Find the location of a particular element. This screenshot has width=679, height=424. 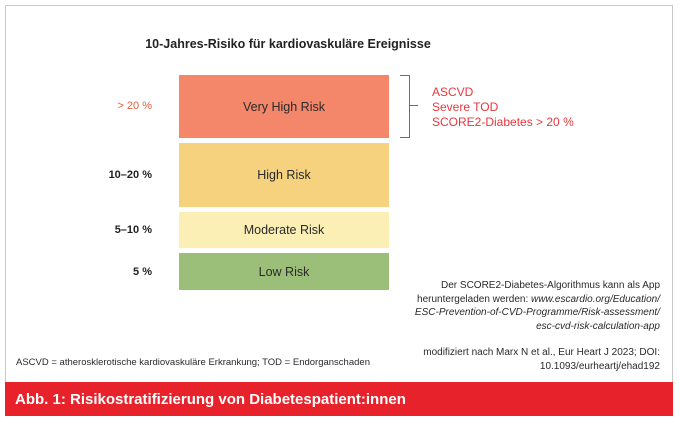

criteria-bracket is located at coordinates (405, 106).